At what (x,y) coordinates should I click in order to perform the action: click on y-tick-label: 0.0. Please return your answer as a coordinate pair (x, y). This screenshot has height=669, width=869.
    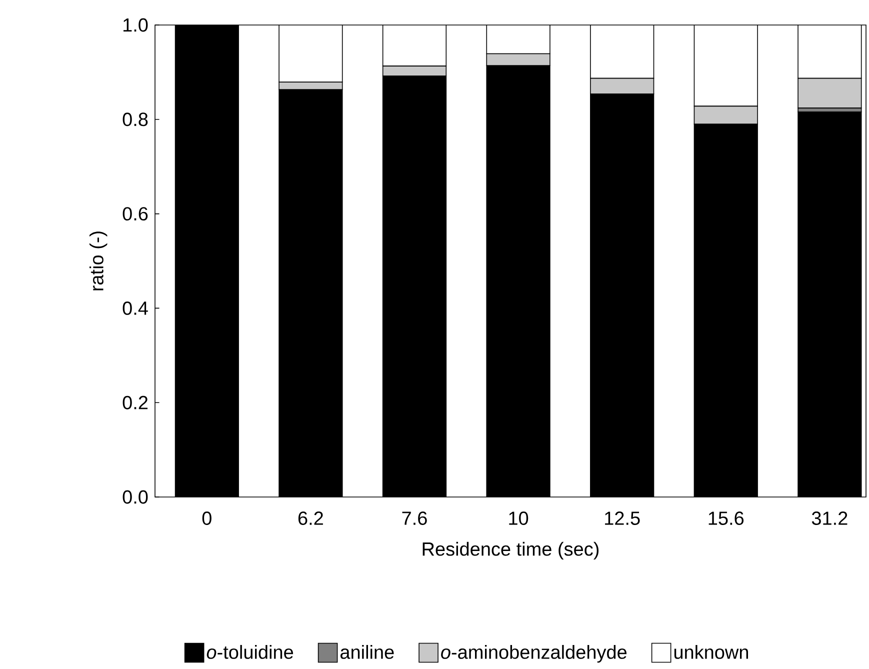
    Looking at the image, I should click on (135, 497).